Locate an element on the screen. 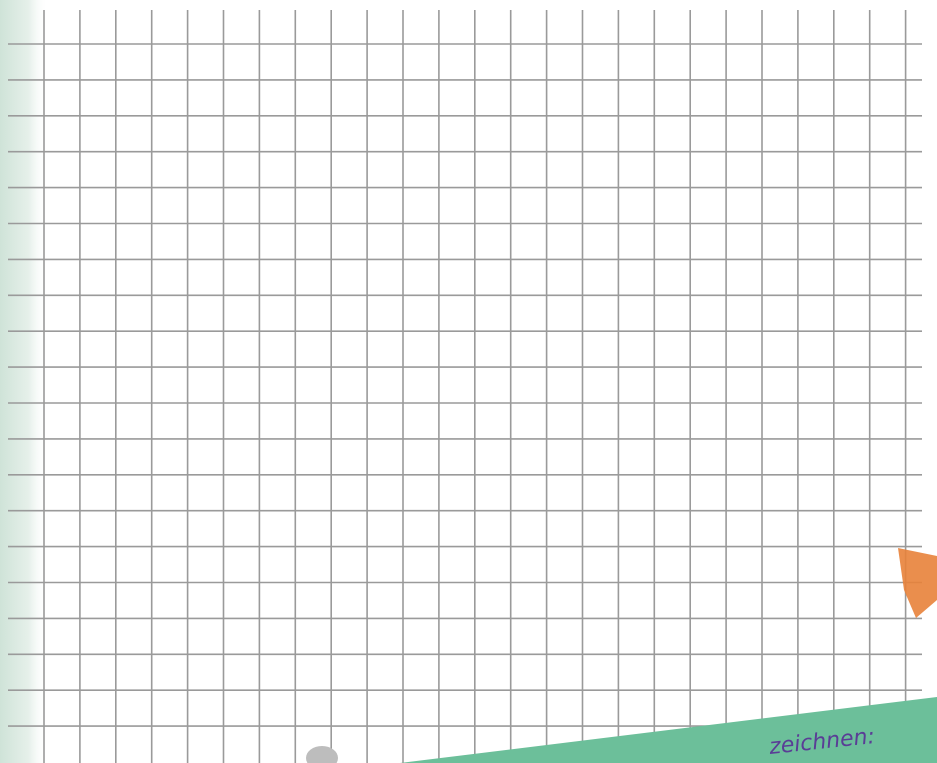 The image size is (937, 763). green-band is located at coordinates (668, 730).